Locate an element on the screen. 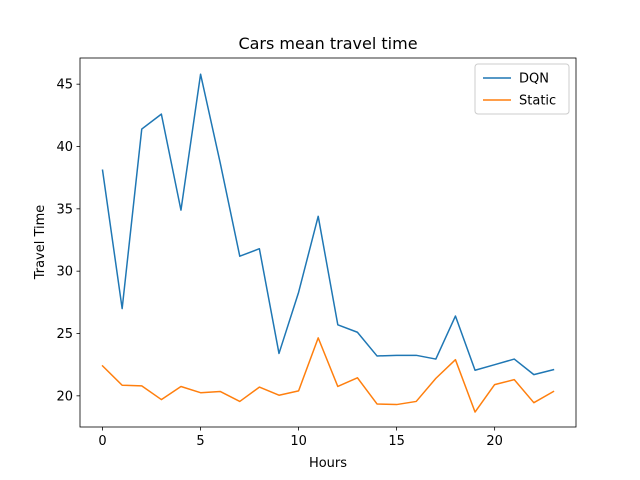 The image size is (640, 480). y-tick-label: 35 is located at coordinates (64, 209).